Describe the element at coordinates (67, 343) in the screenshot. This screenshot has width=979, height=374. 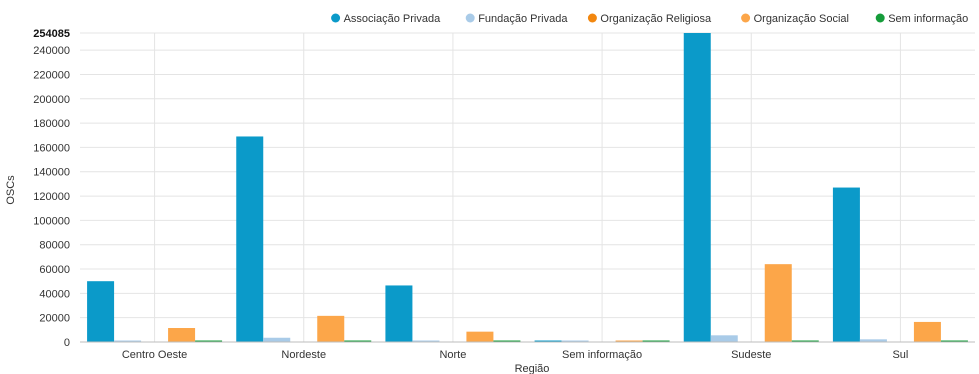
I see `y-tick-label: 0` at that location.